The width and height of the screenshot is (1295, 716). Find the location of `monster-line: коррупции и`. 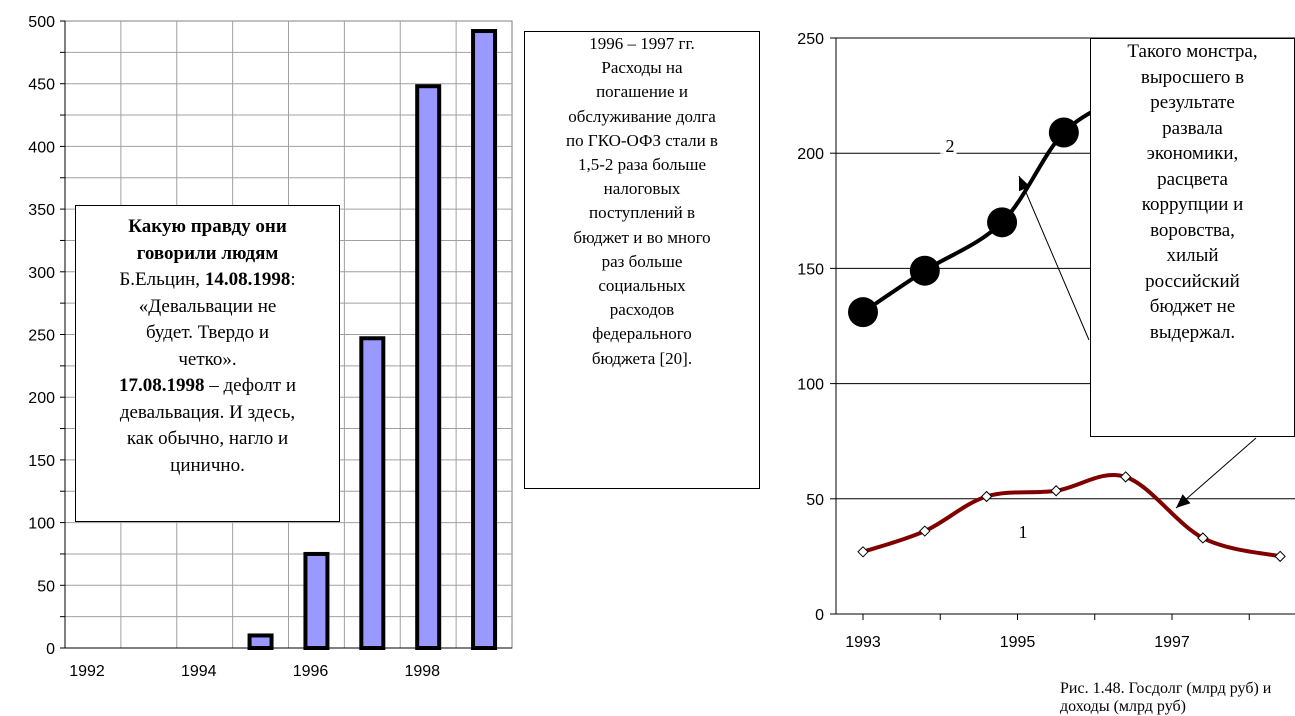

monster-line: коррупции и is located at coordinates (1192, 204).